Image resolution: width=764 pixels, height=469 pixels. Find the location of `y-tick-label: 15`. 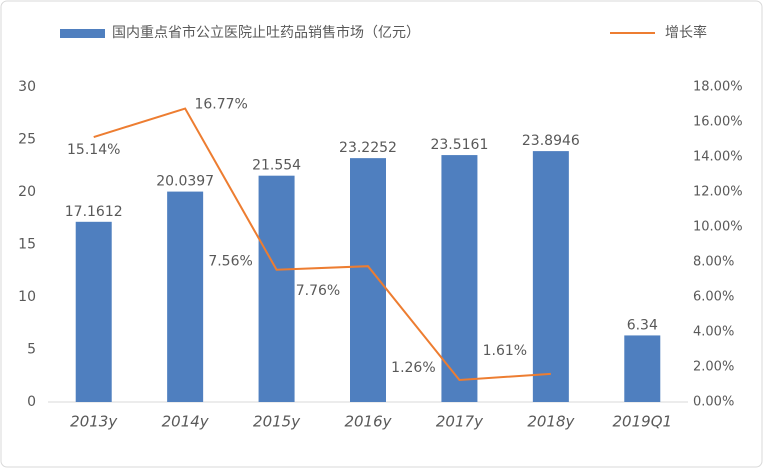

y-tick-label: 15 is located at coordinates (27, 245).